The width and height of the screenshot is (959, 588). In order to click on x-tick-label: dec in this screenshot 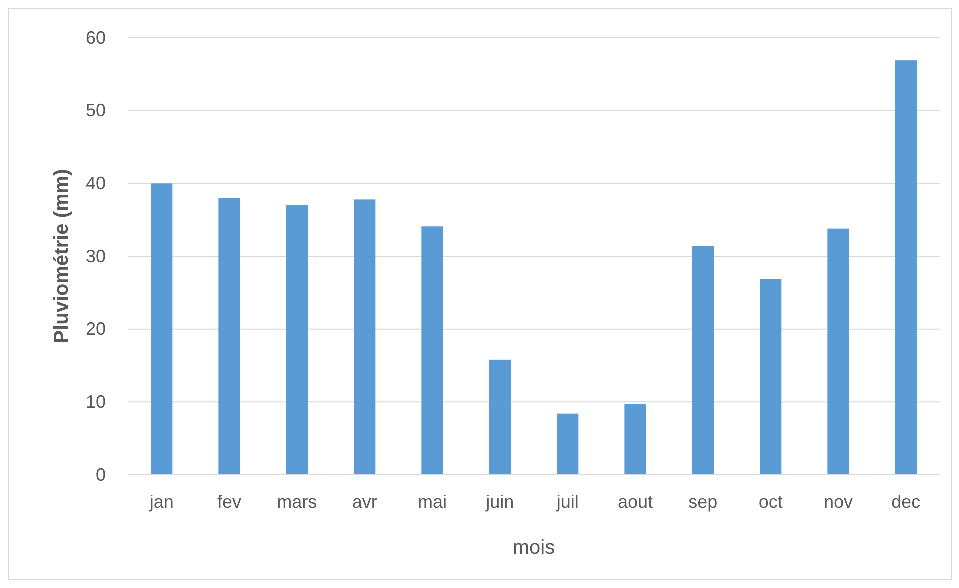, I will do `click(906, 502)`.